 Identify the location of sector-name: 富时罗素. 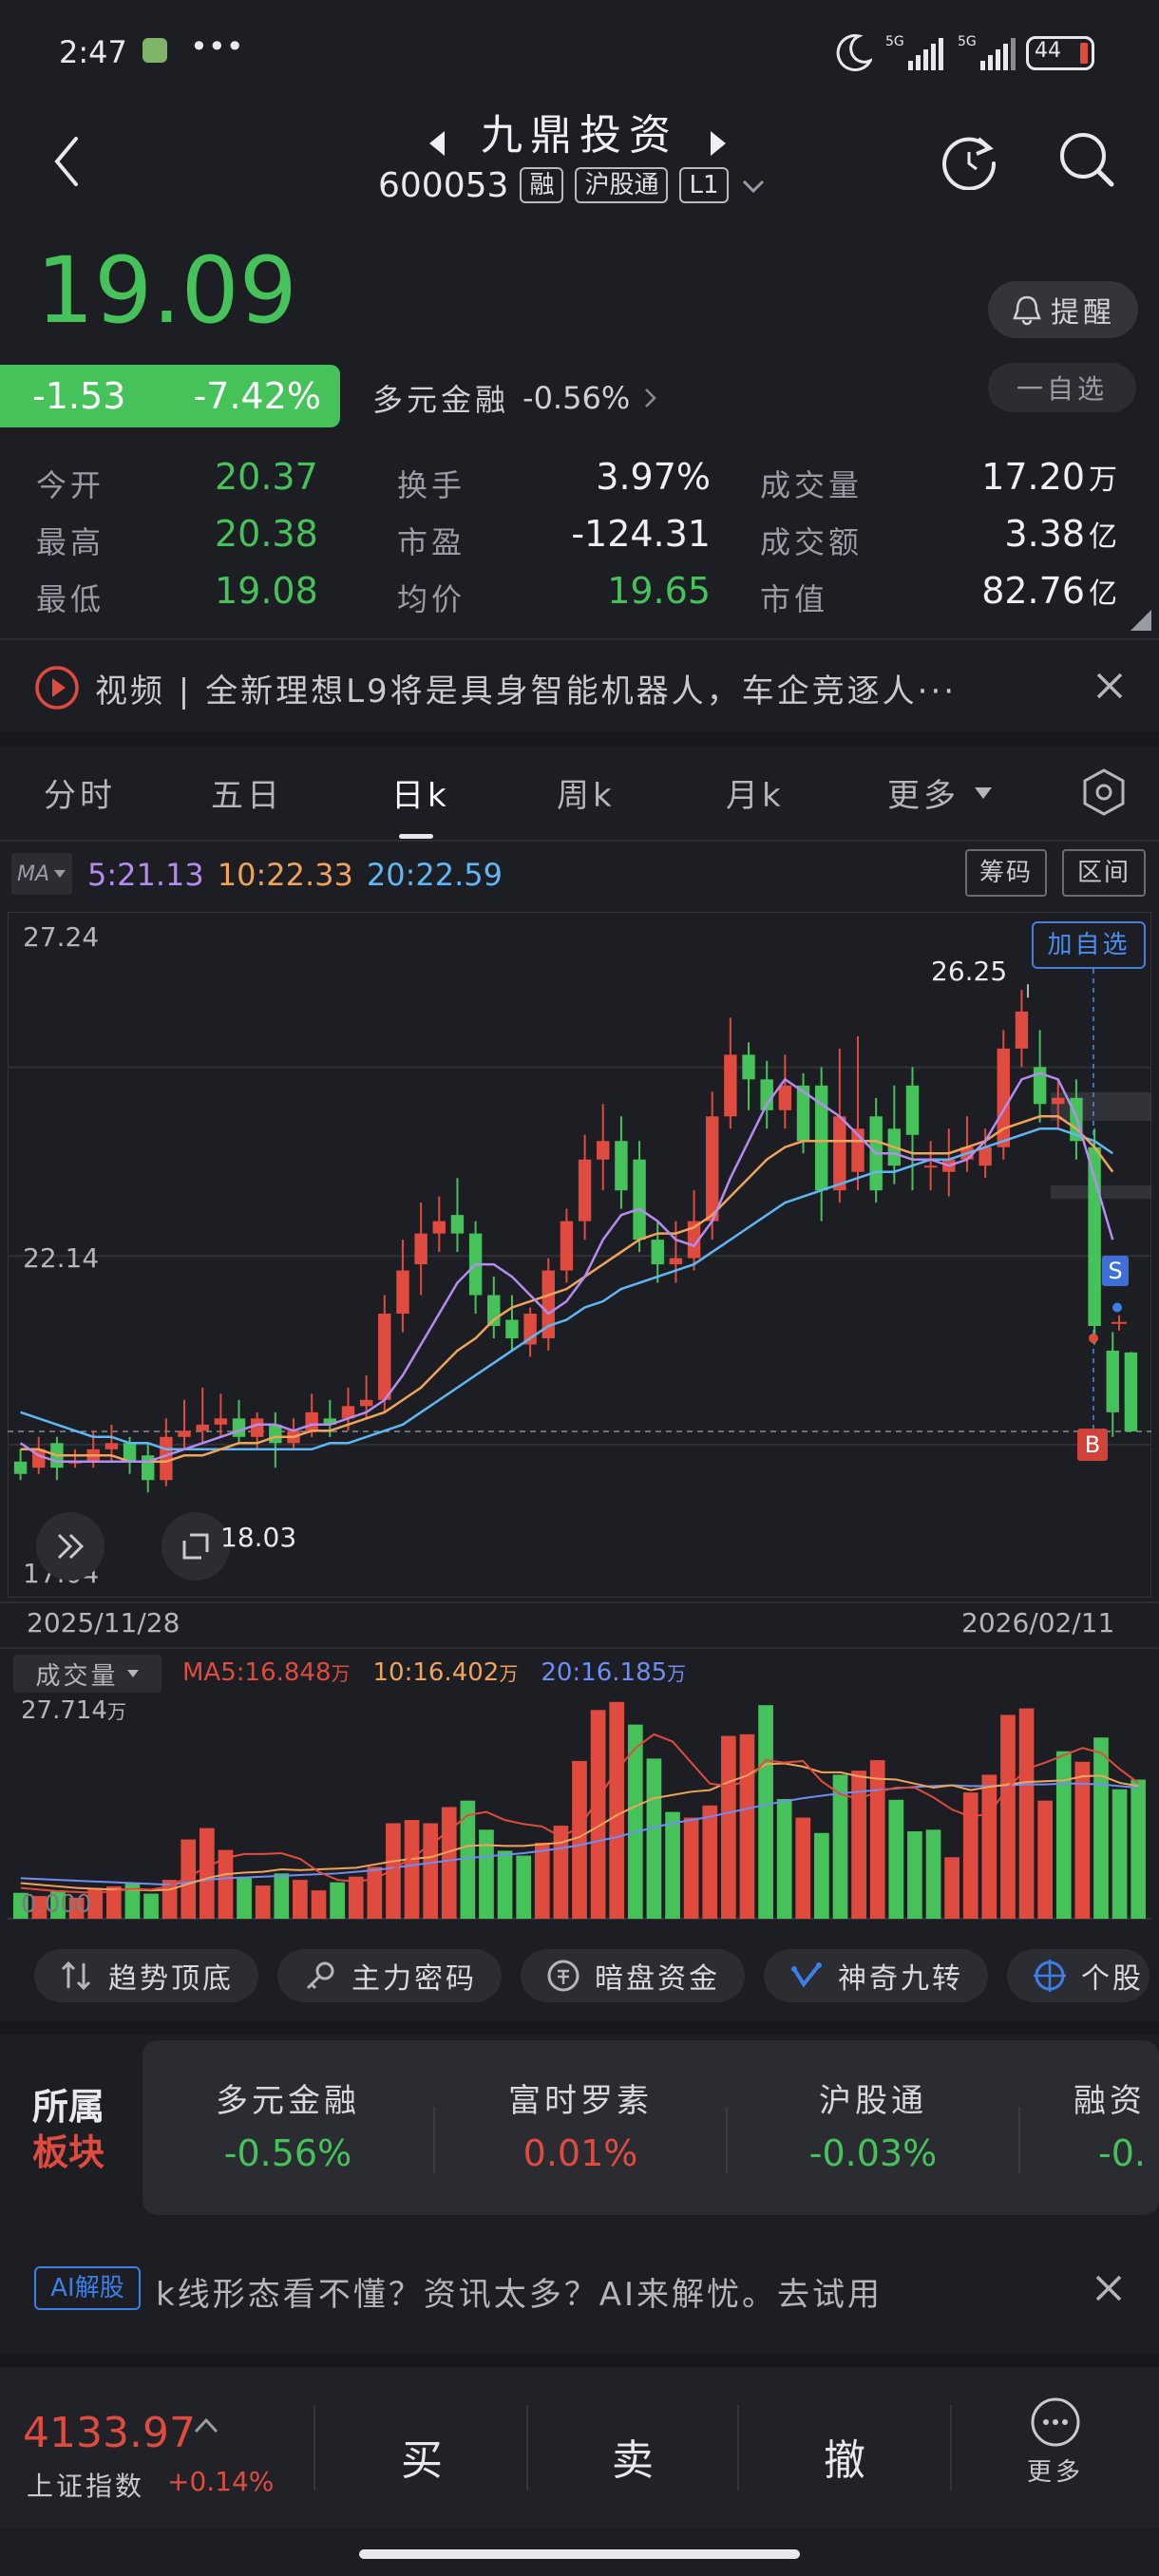
(580, 2101).